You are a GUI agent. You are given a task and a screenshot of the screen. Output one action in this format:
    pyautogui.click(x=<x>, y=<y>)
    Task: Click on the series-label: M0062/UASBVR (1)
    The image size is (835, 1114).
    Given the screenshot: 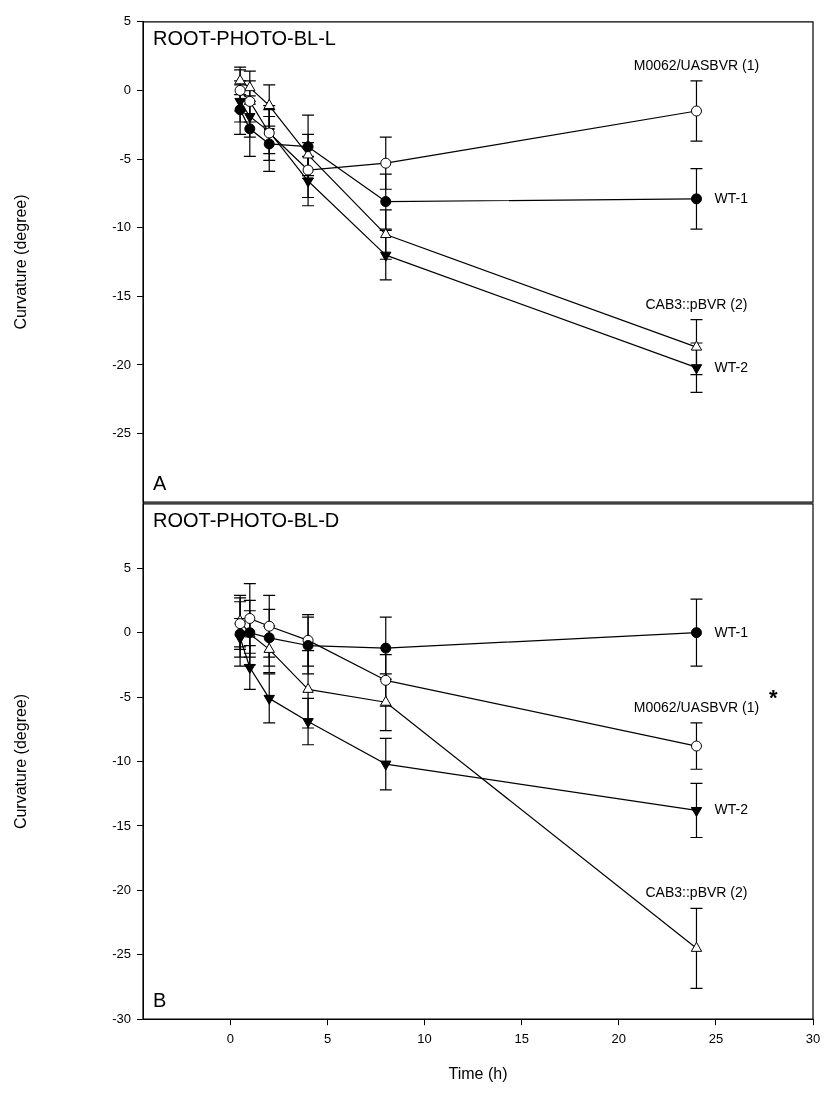 What is the action you would take?
    pyautogui.click(x=696, y=706)
    